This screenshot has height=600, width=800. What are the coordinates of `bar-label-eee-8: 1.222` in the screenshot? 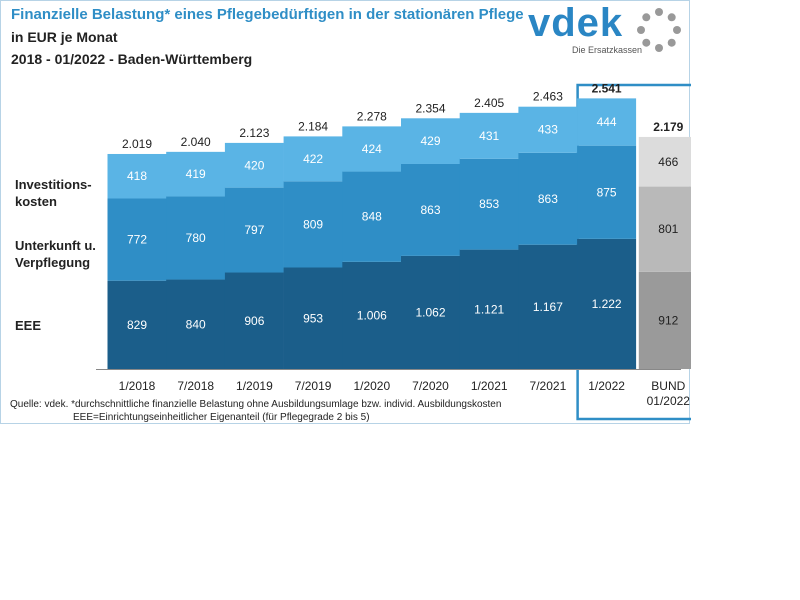 It's located at (607, 304).